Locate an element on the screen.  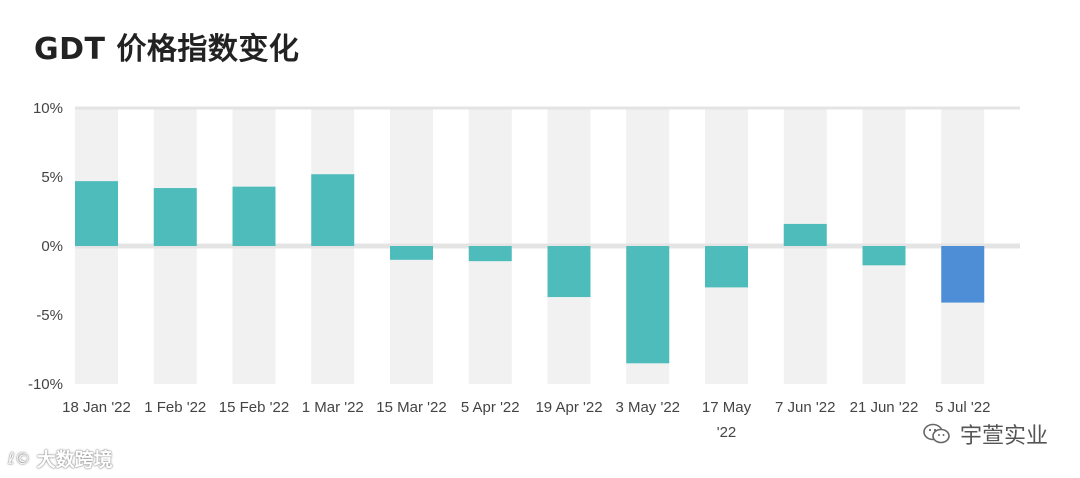
x-tick-label: 15 Mar '22 is located at coordinates (411, 407).